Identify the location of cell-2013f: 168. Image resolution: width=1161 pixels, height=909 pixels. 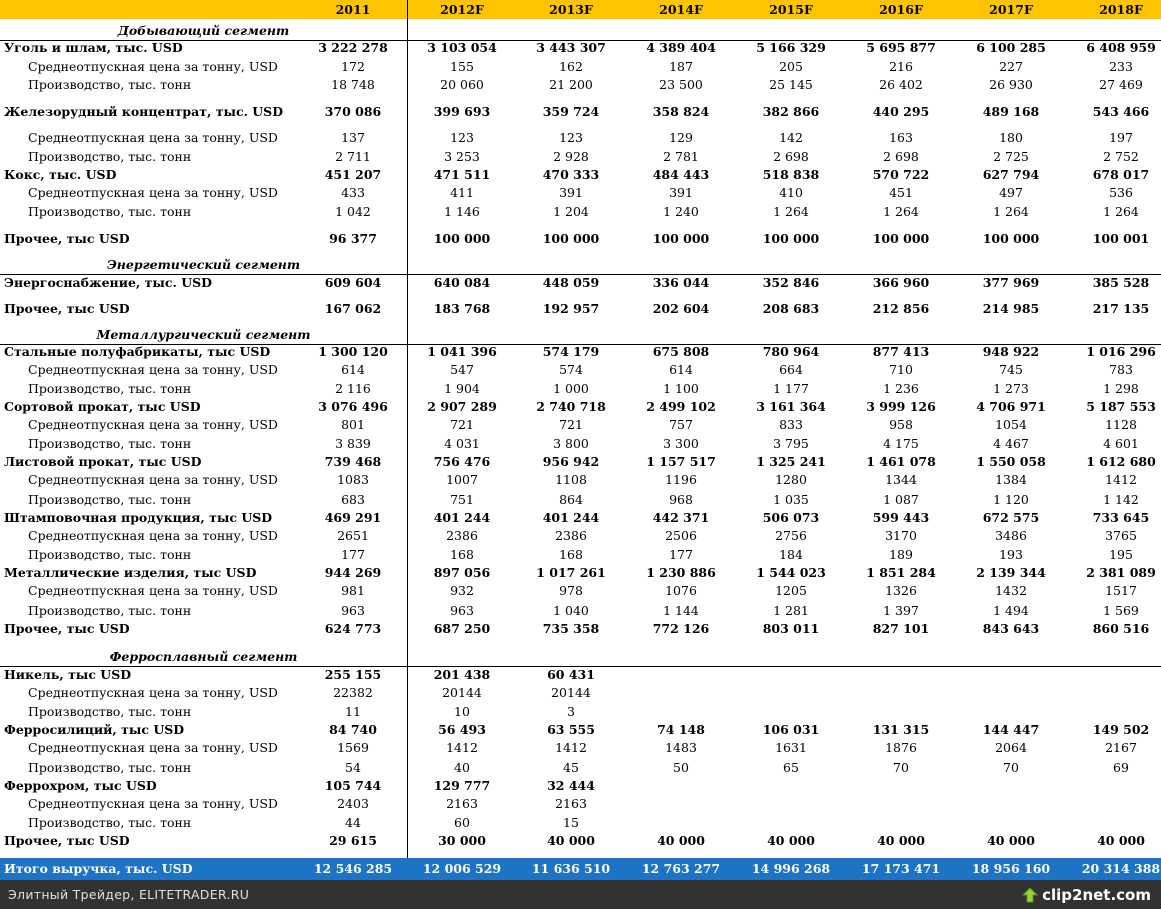
(571, 554).